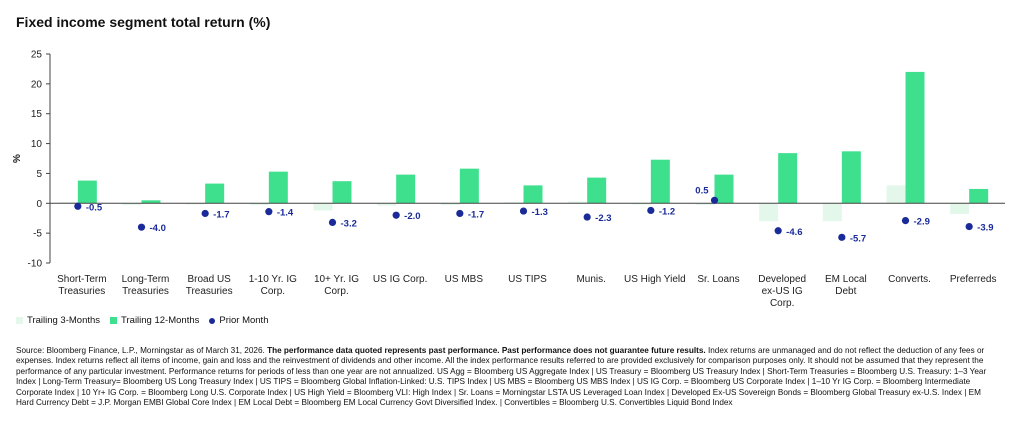  Describe the element at coordinates (985, 228) in the screenshot. I see `label-prior-month: -3.9` at that location.